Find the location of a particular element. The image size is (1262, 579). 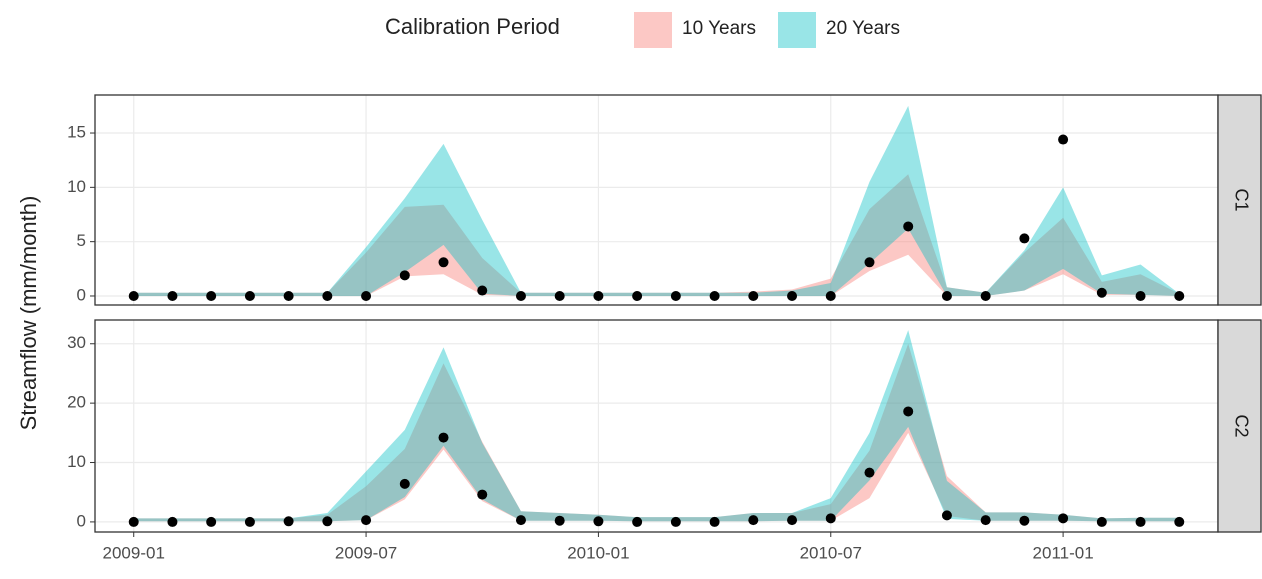

strip-label: C1 is located at coordinates (1241, 199).